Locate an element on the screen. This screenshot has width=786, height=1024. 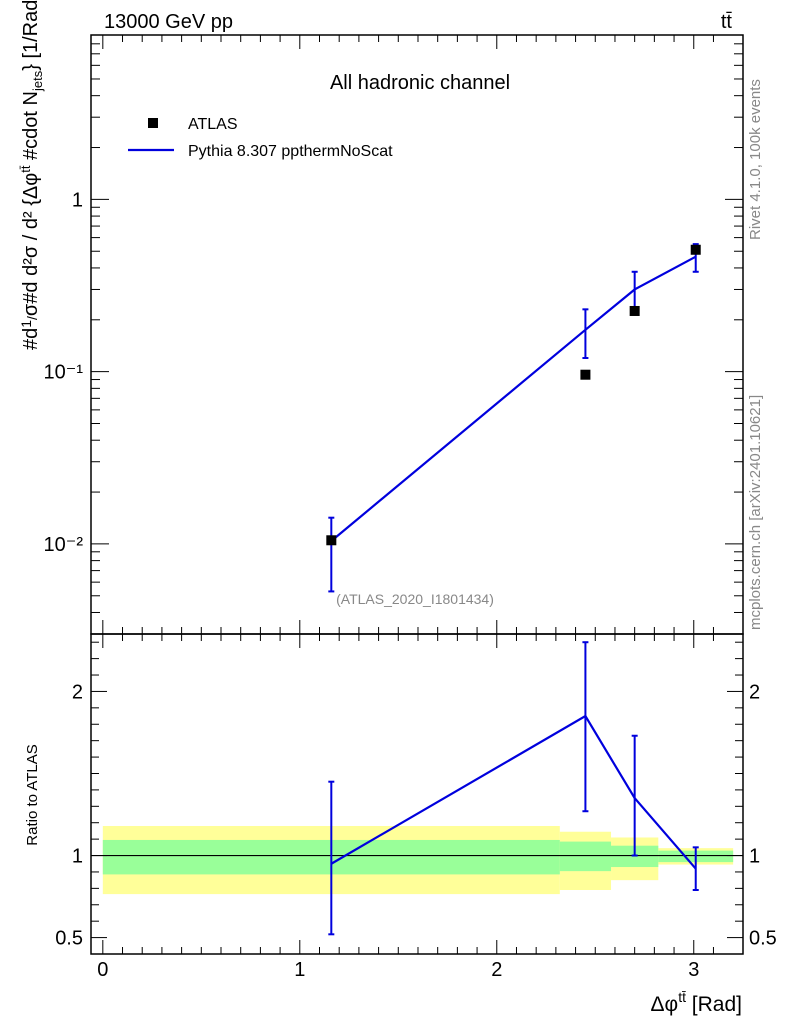
ratio-inner-band is located at coordinates (585, 856).